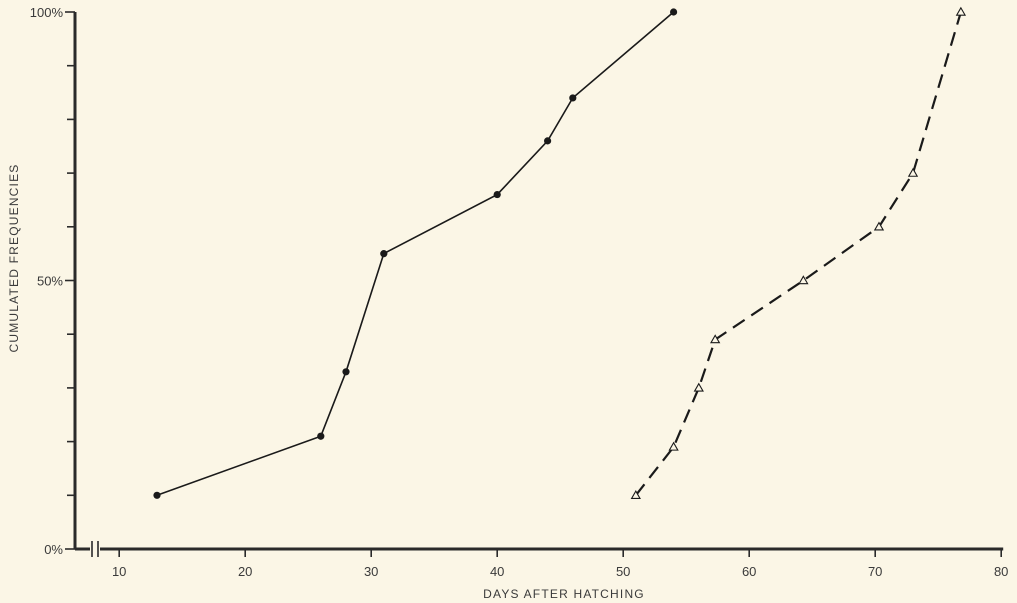 The image size is (1017, 603). Describe the element at coordinates (1001, 571) in the screenshot. I see `x-tick-label: 80` at that location.